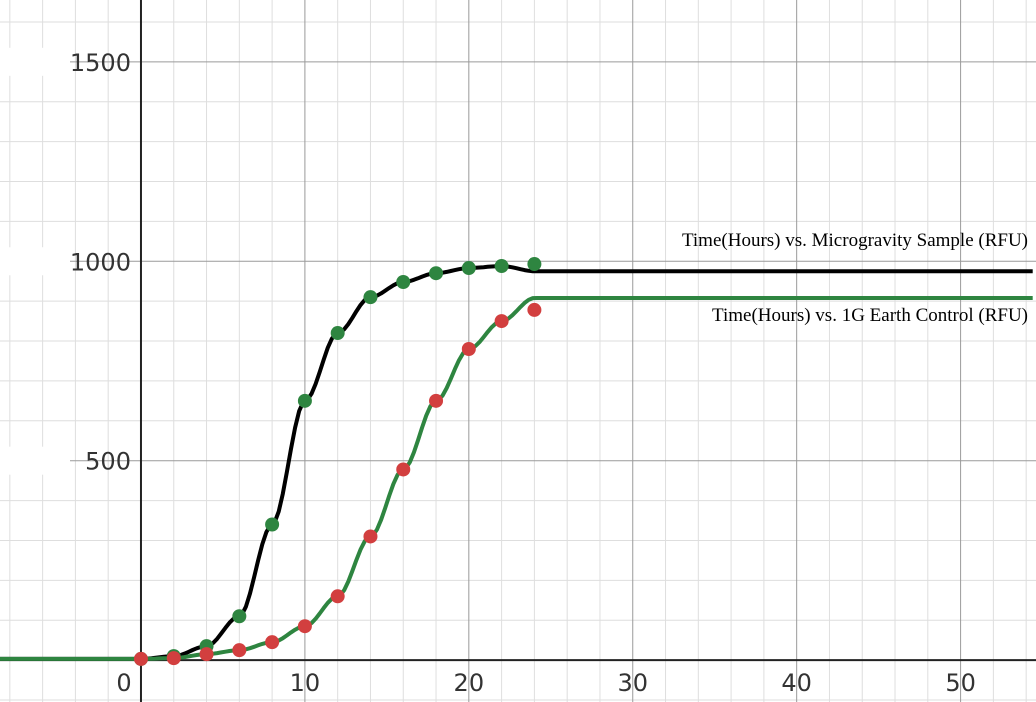  Describe the element at coordinates (100, 63) in the screenshot. I see `y-tick-label: 1500` at that location.